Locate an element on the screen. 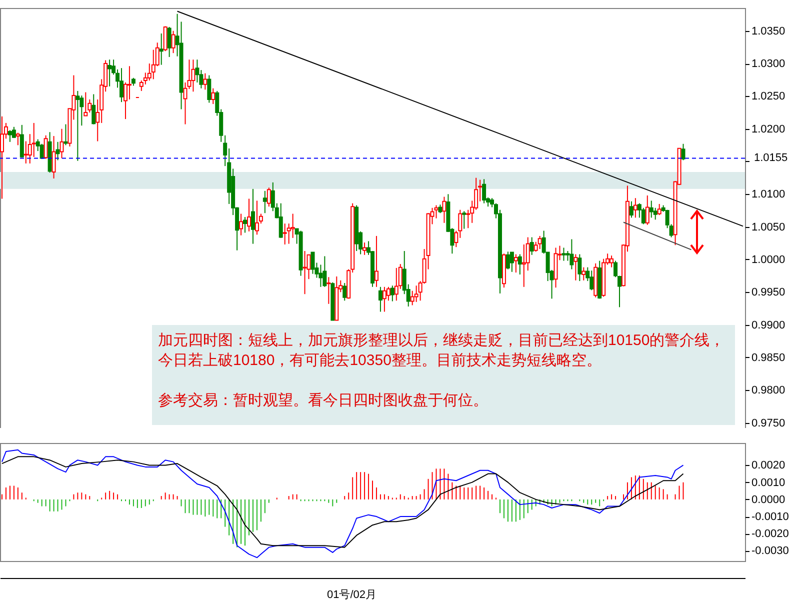  y-tick-label: -0.0020 is located at coordinates (770, 534).